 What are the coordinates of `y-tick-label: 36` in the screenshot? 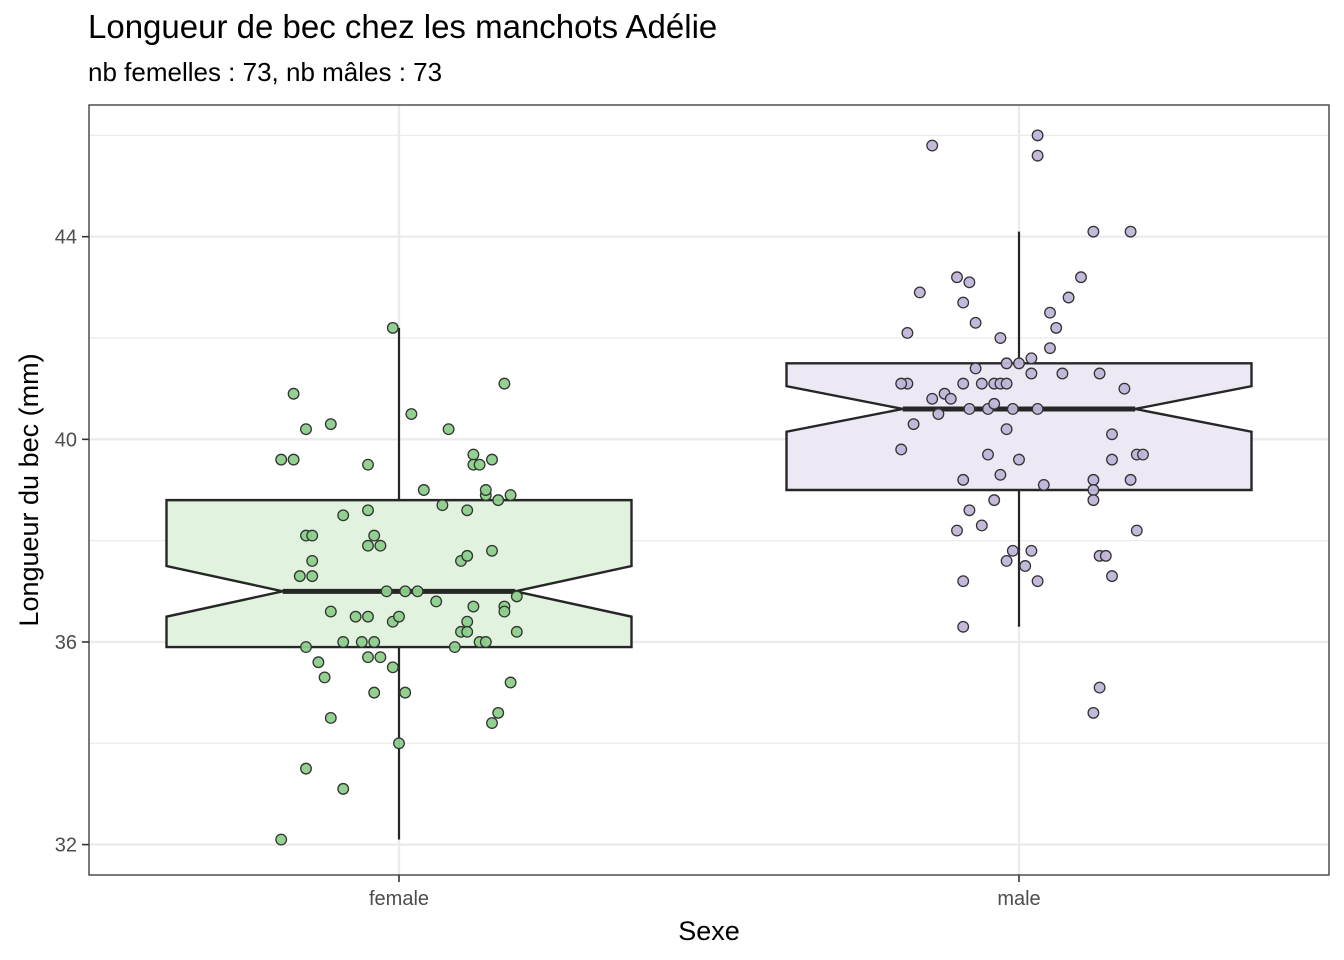 It's located at (66, 643).